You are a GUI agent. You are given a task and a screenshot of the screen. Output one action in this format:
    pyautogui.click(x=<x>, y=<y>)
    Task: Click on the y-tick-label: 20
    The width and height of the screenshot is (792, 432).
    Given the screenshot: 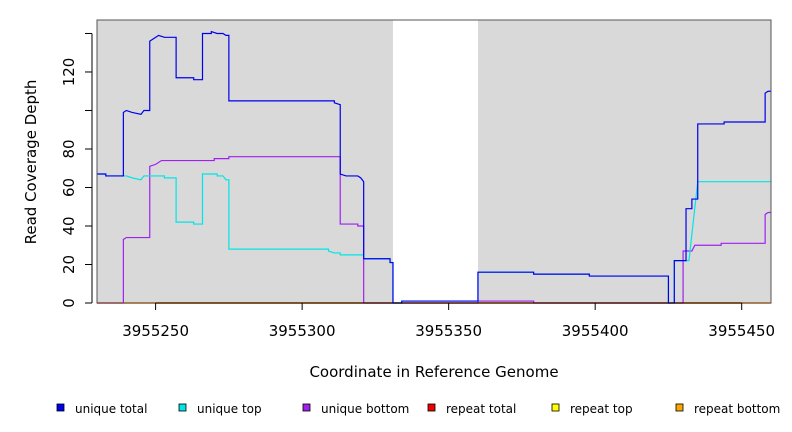 What is the action you would take?
    pyautogui.click(x=69, y=264)
    